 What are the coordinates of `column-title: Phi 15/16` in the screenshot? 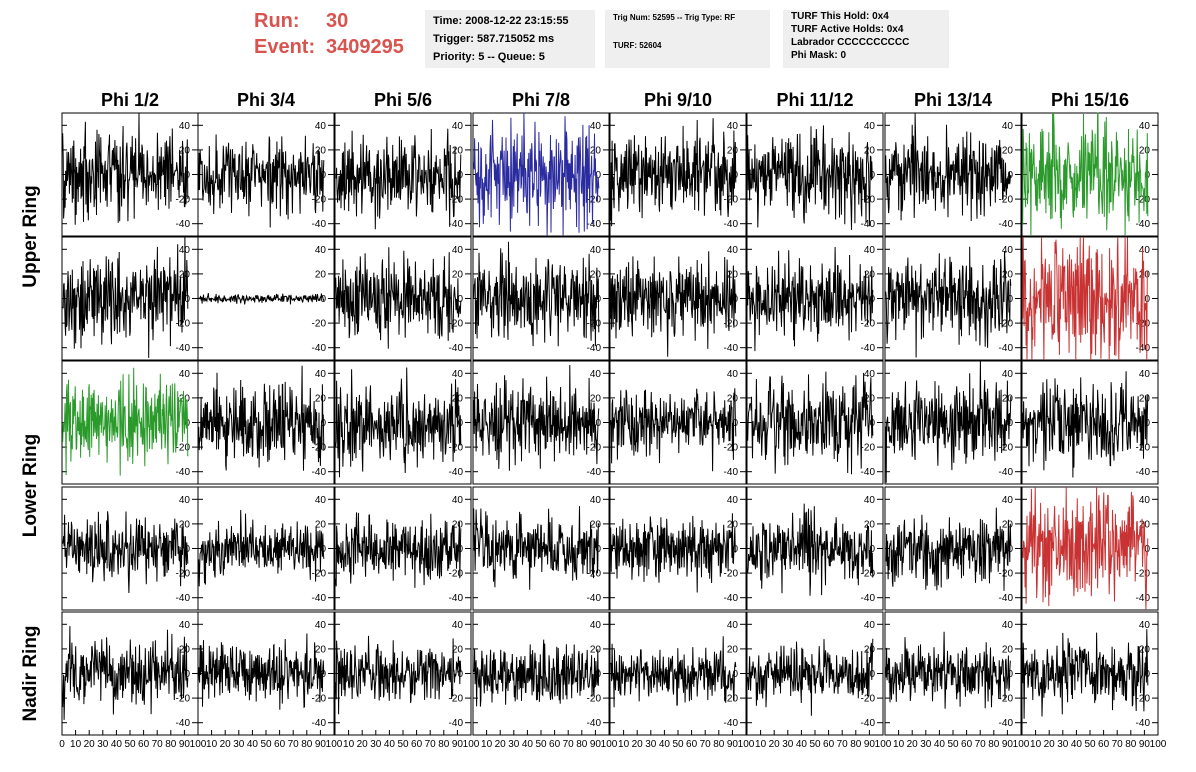 It's located at (1090, 100).